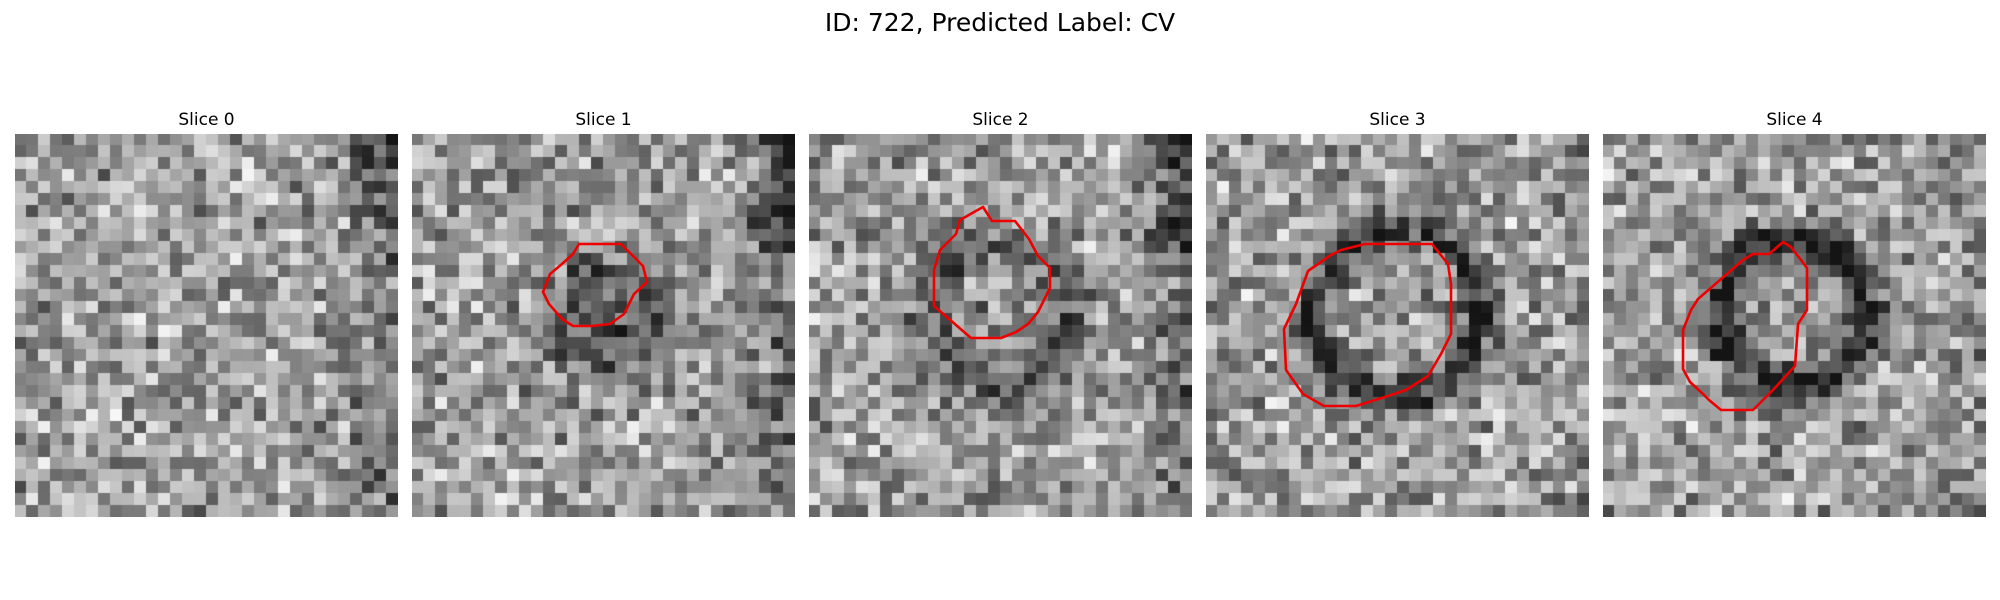 Image resolution: width=2000 pixels, height=600 pixels. What do you see at coordinates (1000, 120) in the screenshot?
I see `slice-title-2: Slice 2` at bounding box center [1000, 120].